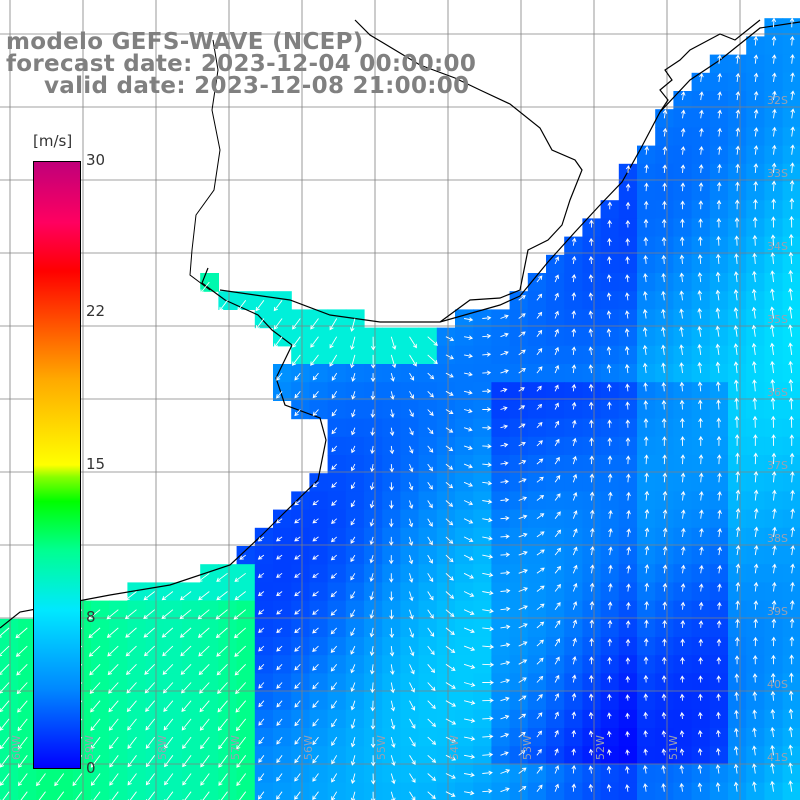 This screenshot has height=800, width=800. I want to click on colorbar-unit: [m/s], so click(53, 141).